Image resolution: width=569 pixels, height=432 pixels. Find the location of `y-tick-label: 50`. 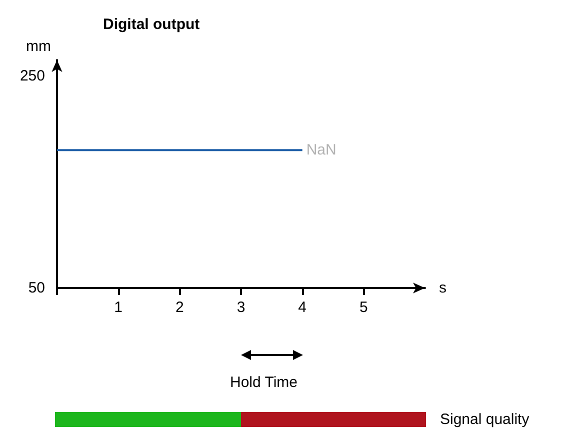

y-tick-label: 50 is located at coordinates (36, 288).